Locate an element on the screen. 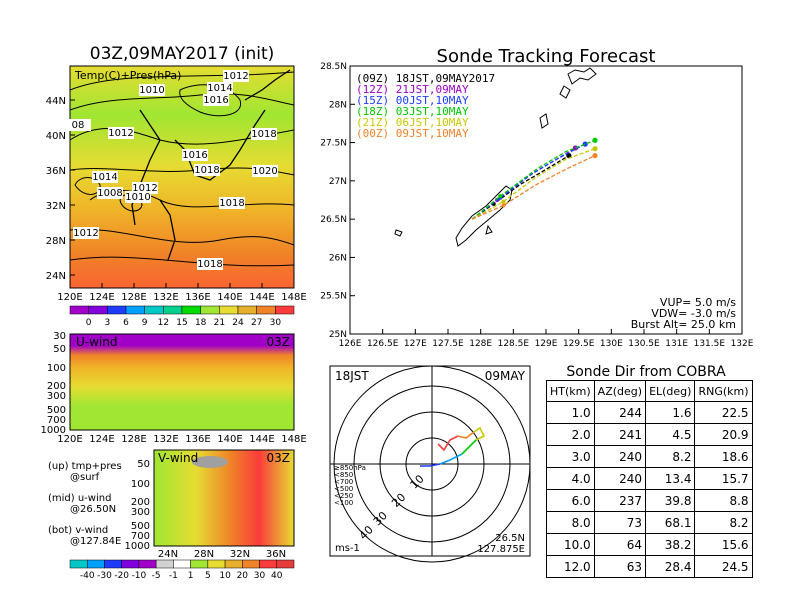  v-pressure-tick-label: 100 is located at coordinates (140, 484).